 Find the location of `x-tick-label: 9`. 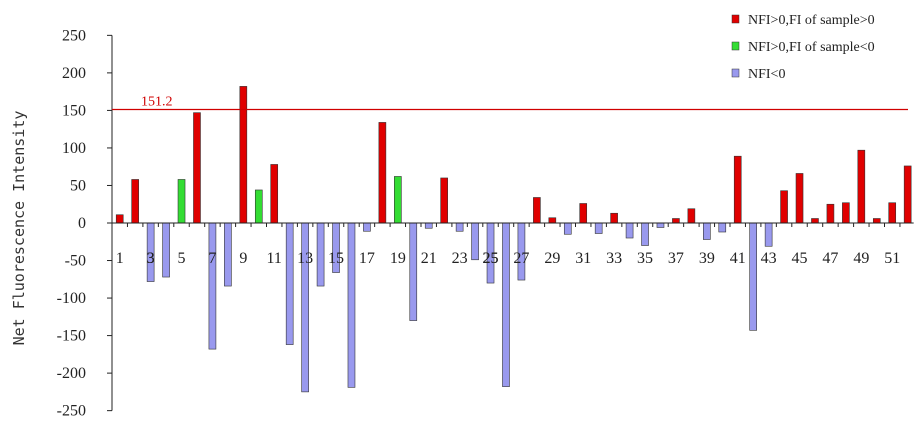

x-tick-label: 9 is located at coordinates (243, 258).